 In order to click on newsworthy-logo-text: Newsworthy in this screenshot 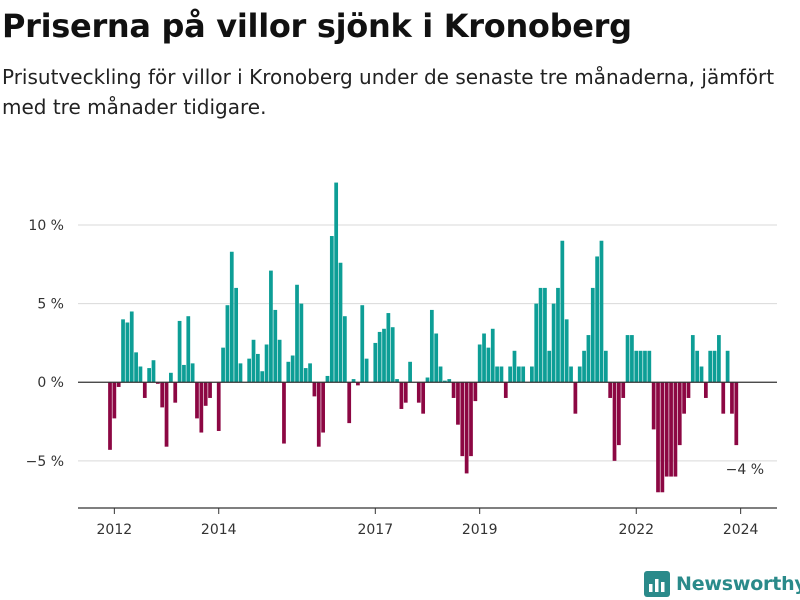, I will do `click(738, 584)`.